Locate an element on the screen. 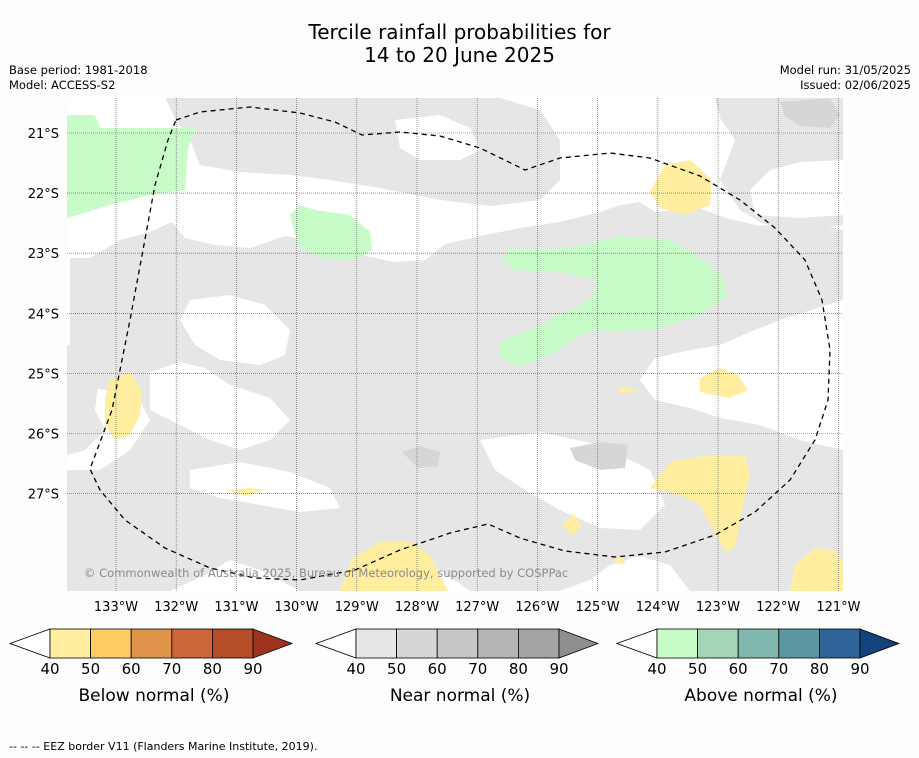  longitude-label: 123°W is located at coordinates (718, 607).